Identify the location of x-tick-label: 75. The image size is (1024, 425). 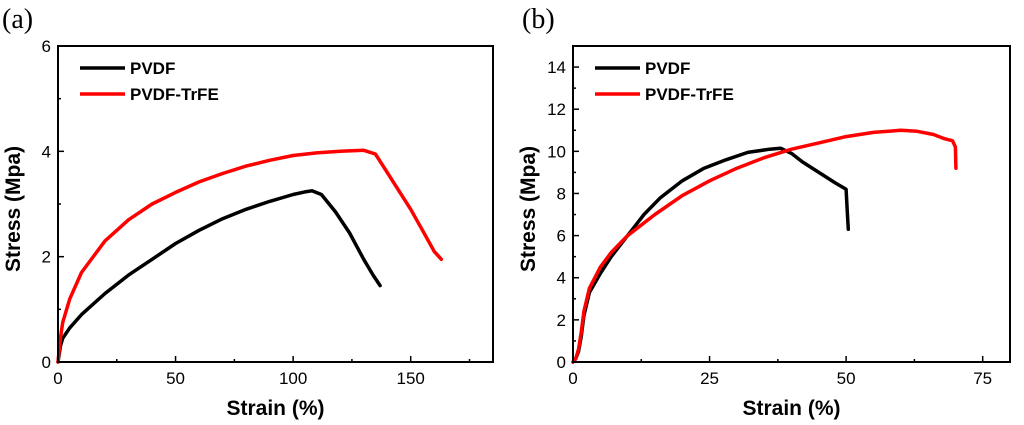
(982, 378).